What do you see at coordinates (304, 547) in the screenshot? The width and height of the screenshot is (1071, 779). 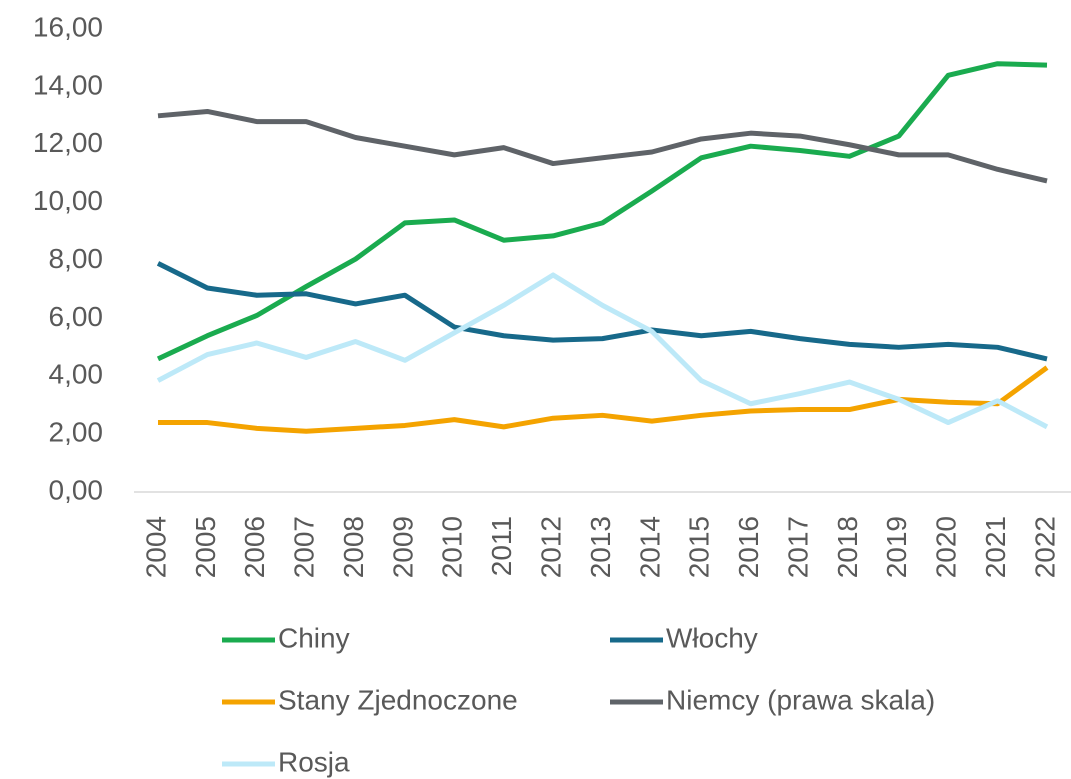 I see `x-tick-label: 2007` at bounding box center [304, 547].